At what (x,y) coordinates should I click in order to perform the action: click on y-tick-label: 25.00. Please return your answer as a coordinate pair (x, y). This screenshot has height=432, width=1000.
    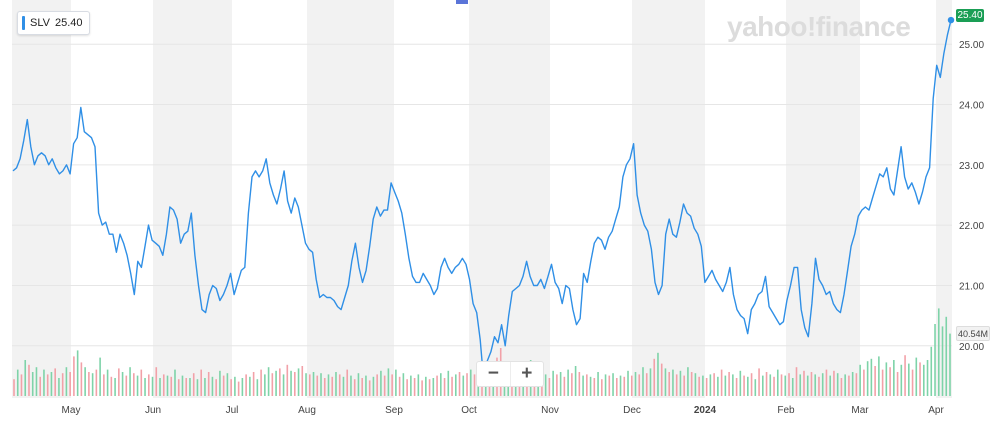
    Looking at the image, I should click on (971, 45).